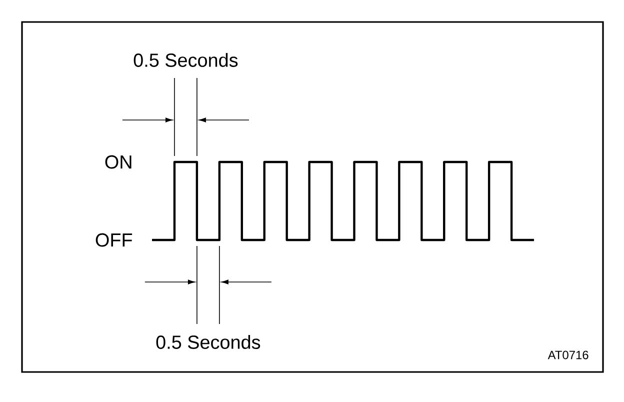 The image size is (624, 402). Describe the element at coordinates (568, 355) in the screenshot. I see `text: AT0716` at that location.